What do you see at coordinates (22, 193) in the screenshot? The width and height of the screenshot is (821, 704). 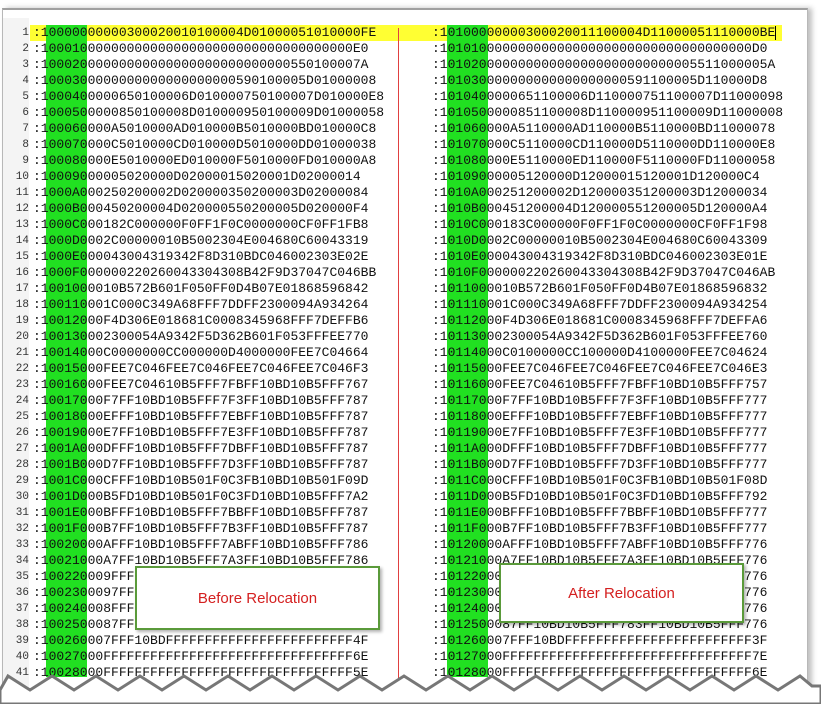 I see `line-number: 11` at bounding box center [22, 193].